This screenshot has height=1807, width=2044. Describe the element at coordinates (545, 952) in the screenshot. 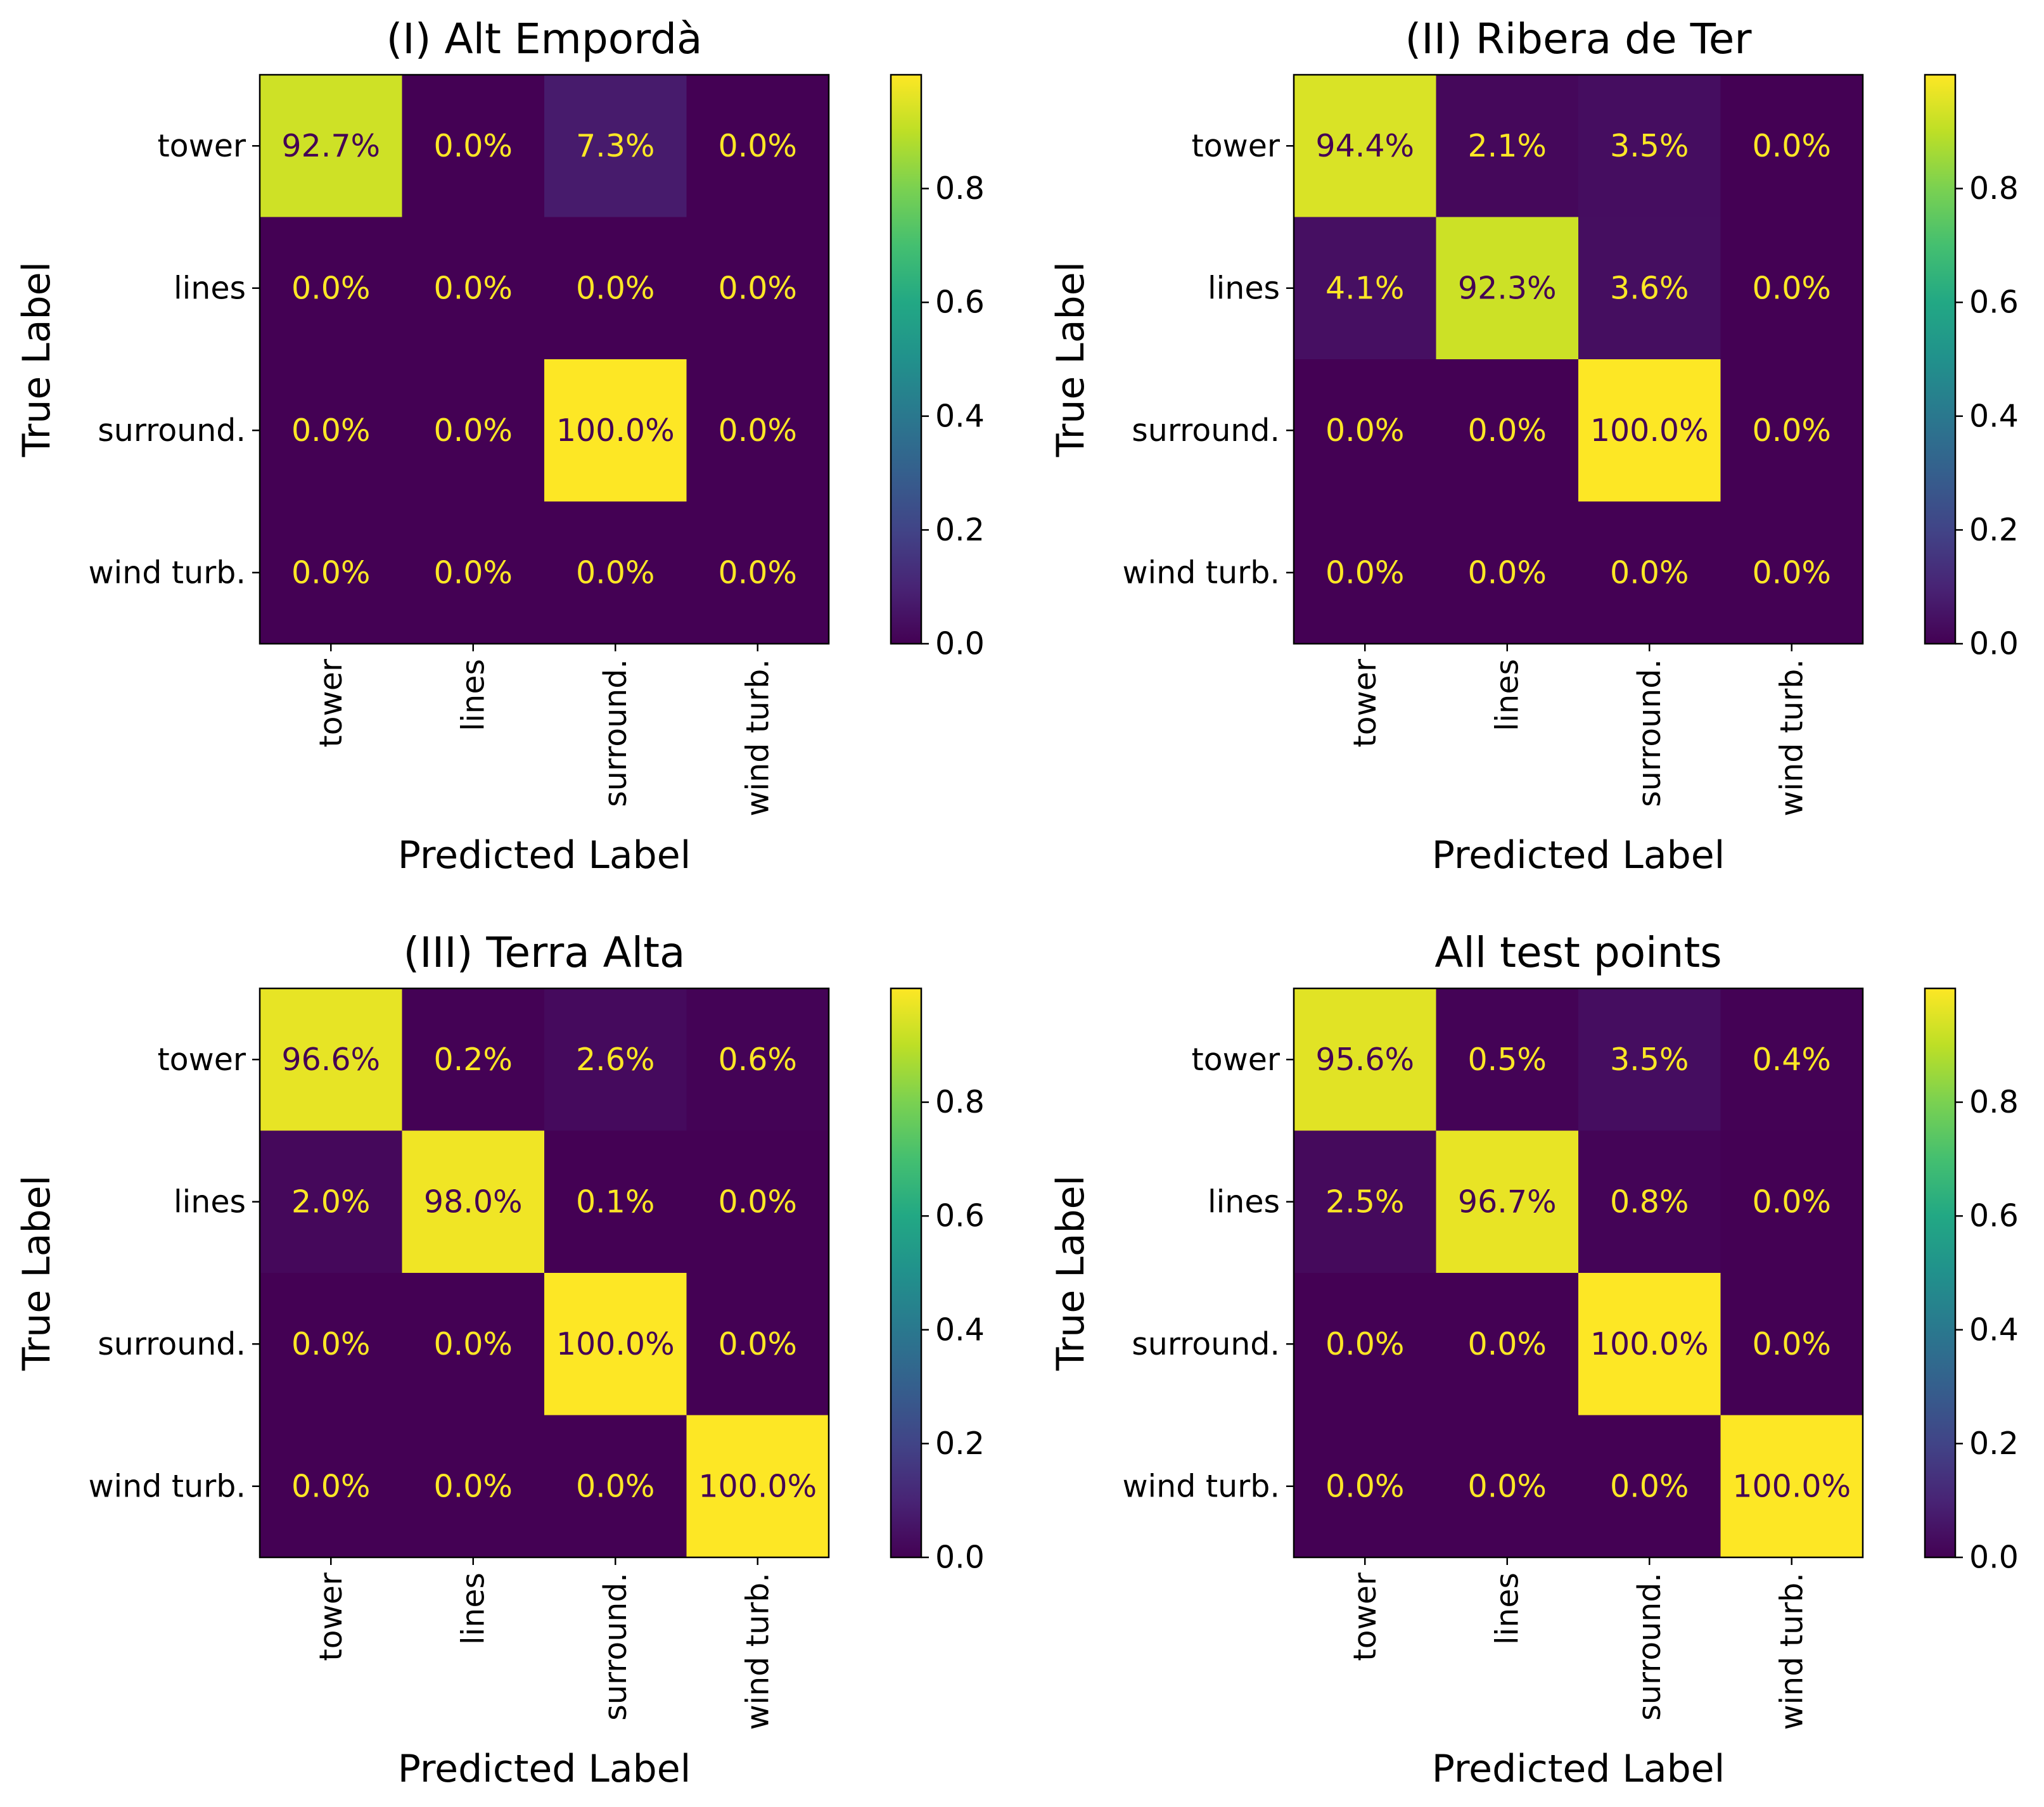

I see `chart-title: (III) Terra Alta` at that location.